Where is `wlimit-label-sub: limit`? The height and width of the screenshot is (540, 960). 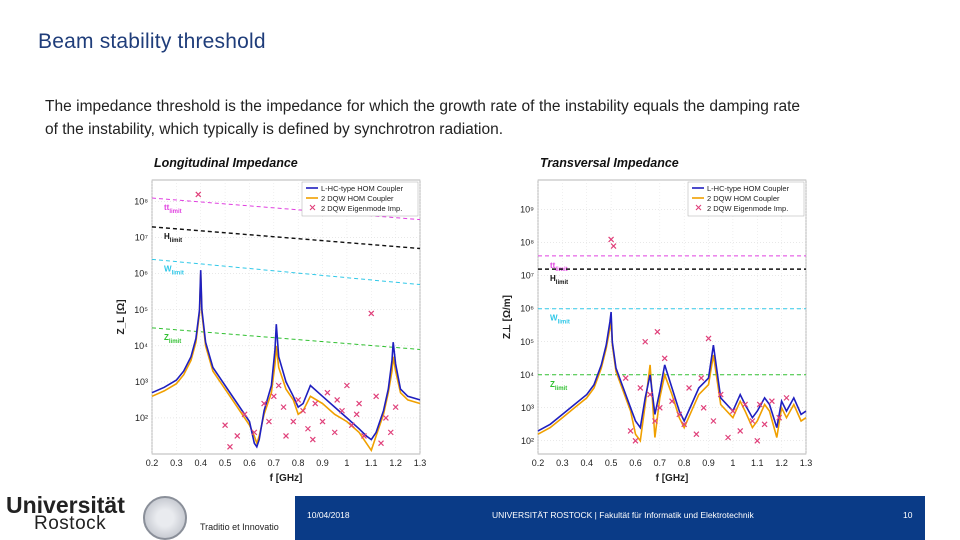 wlimit-label-sub: limit is located at coordinates (178, 273).